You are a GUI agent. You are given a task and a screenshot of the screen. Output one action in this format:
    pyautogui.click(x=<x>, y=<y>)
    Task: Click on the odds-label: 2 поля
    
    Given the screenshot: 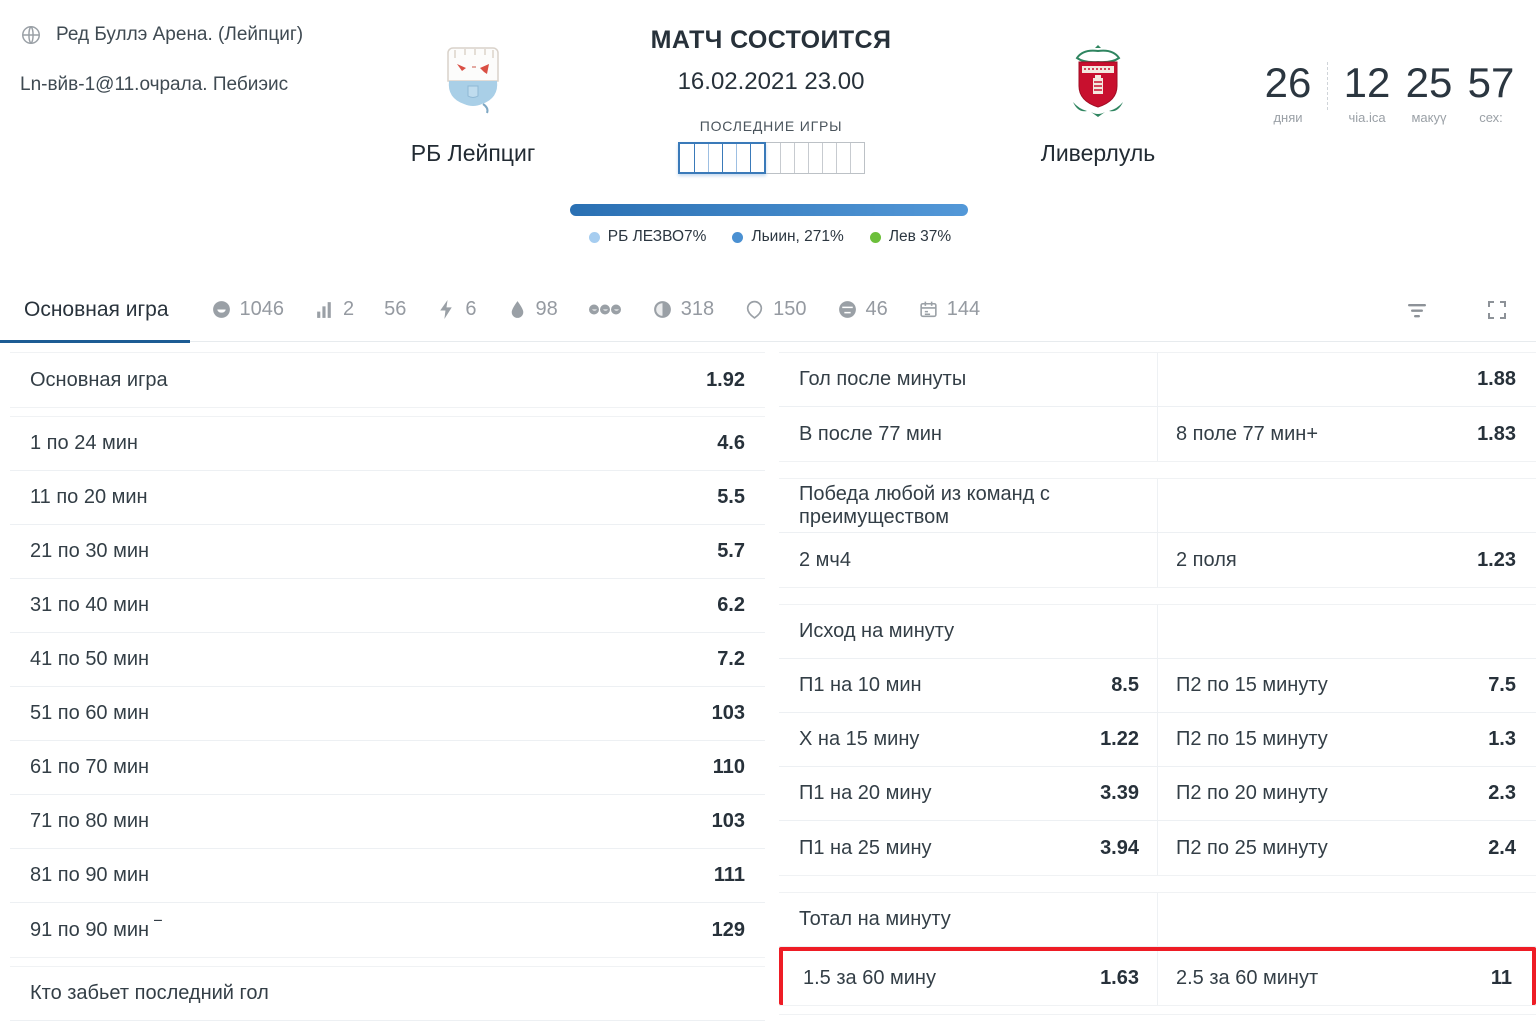 What is the action you would take?
    pyautogui.click(x=1206, y=559)
    